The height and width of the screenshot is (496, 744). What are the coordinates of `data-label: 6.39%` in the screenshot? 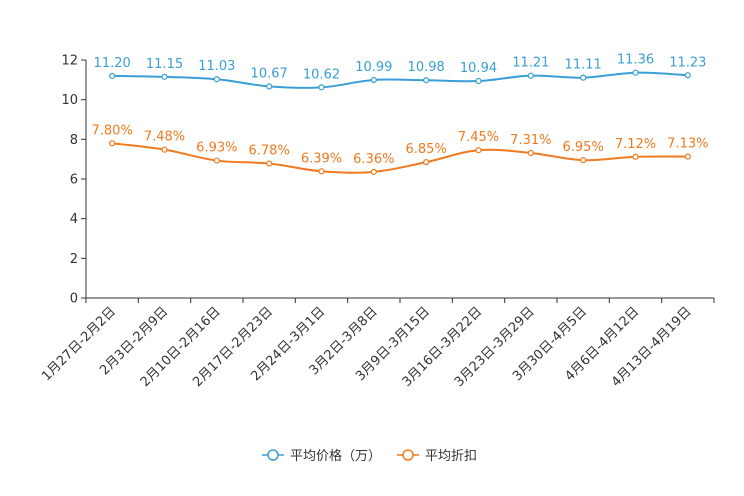 It's located at (321, 158).